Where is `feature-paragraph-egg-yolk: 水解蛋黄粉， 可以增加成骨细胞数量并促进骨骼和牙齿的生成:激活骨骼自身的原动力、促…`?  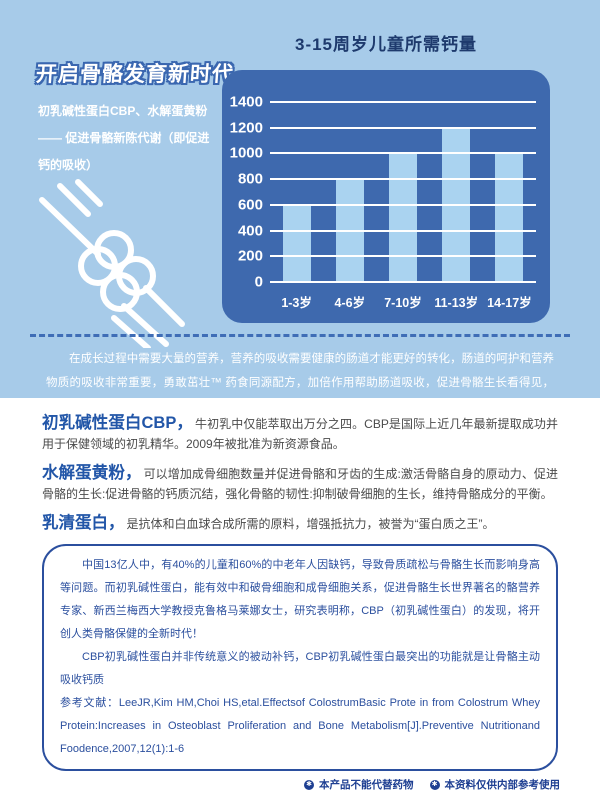 feature-paragraph-egg-yolk: 水解蛋黄粉， 可以增加成骨细胞数量并促进骨骼和牙齿的生成:激活骨骼自身的原动力、促… is located at coordinates (300, 483).